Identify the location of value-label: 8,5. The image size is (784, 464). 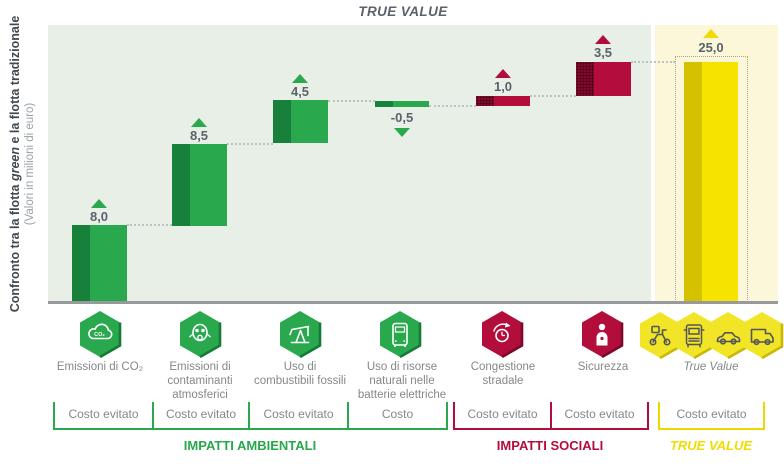
(199, 135).